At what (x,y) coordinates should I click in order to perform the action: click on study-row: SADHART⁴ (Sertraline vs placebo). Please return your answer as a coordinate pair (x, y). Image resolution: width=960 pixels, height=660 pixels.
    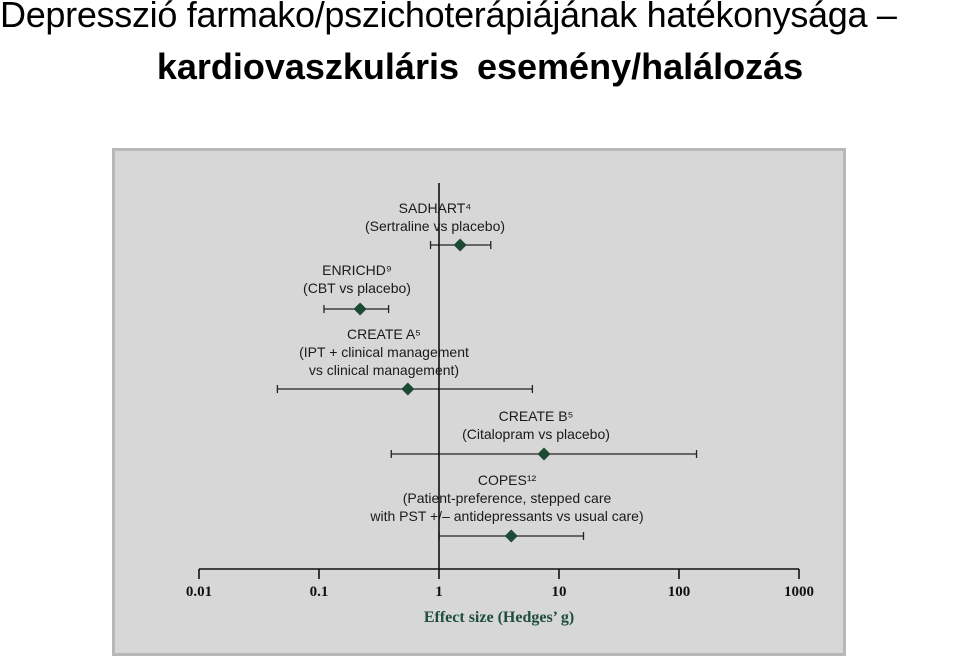
    Looking at the image, I should click on (435, 226).